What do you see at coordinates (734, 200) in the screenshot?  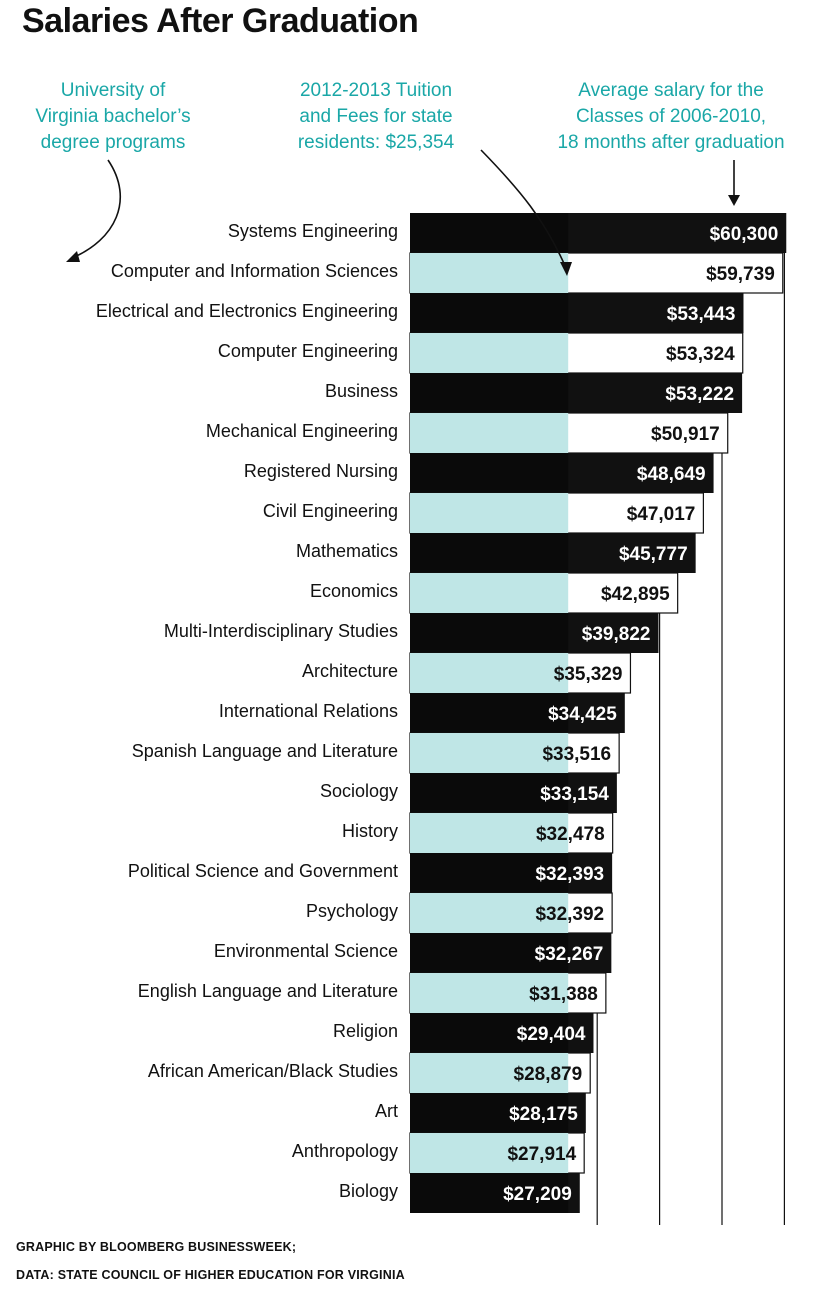 I see `annotation-arrowhead-salary` at bounding box center [734, 200].